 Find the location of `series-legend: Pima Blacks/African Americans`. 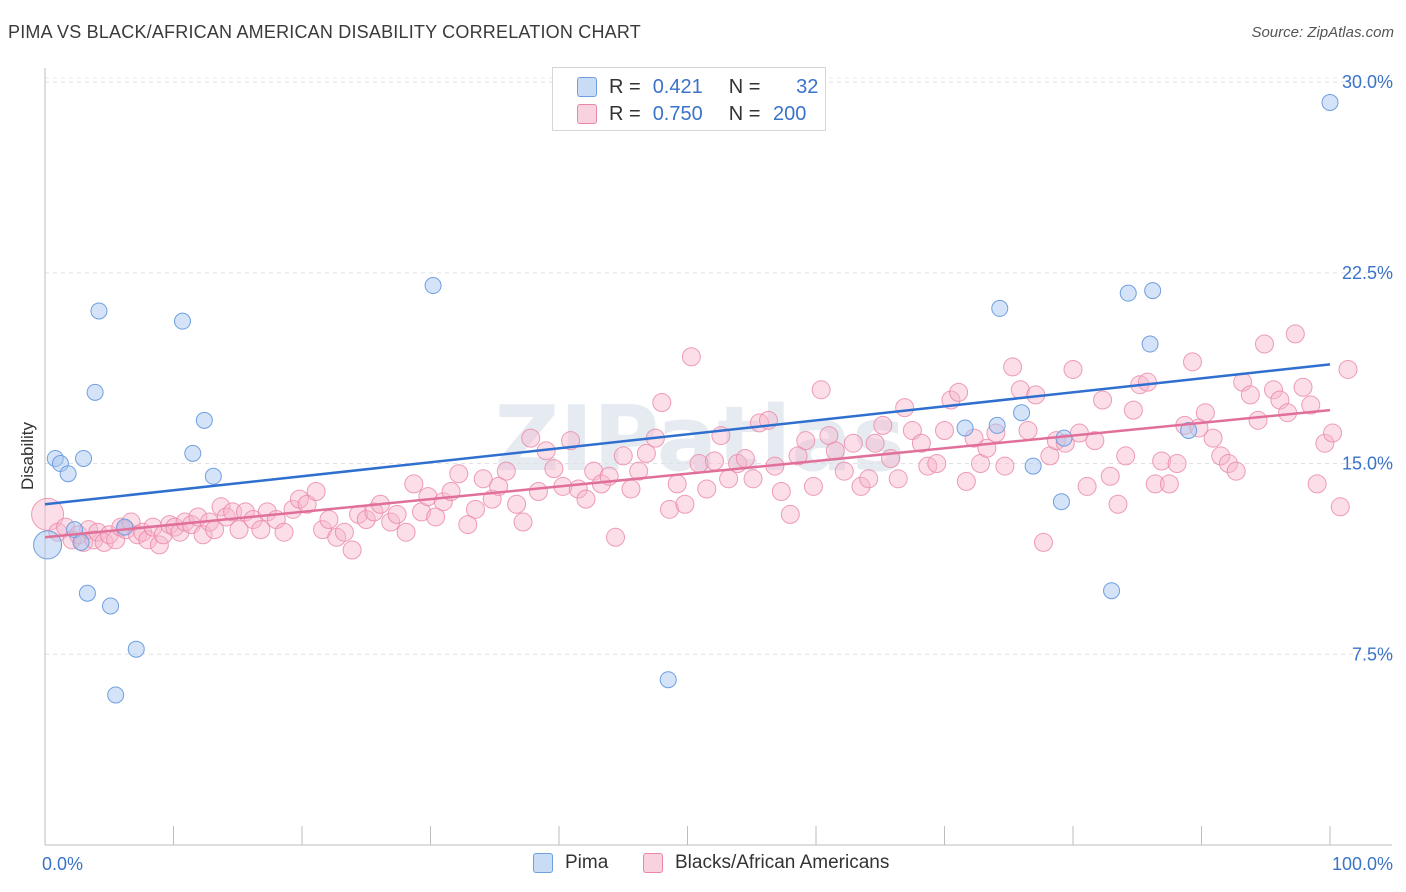

series-legend: Pima Blacks/African Americans is located at coordinates (703, 865).